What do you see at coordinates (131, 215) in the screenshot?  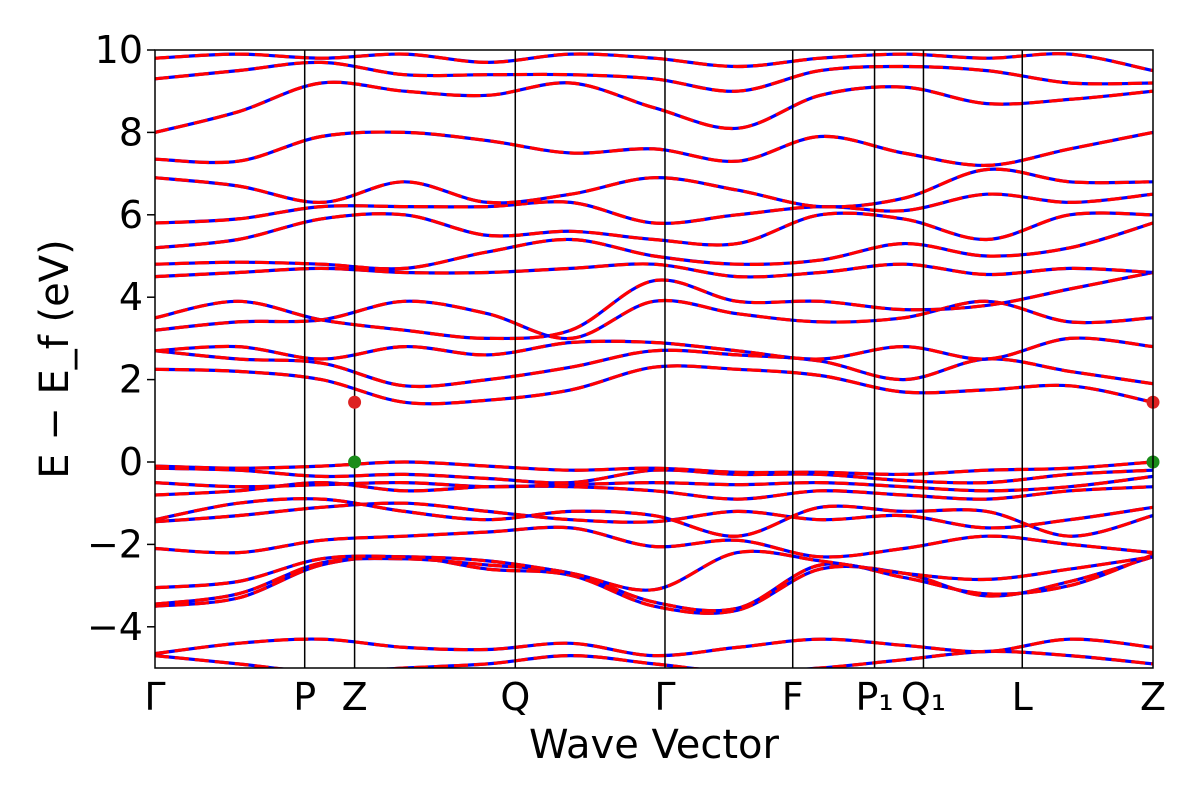 I see `y-tick-label: 6` at bounding box center [131, 215].